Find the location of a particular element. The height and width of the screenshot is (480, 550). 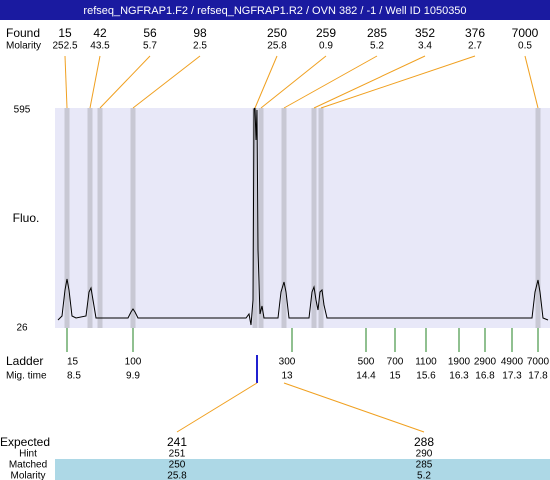

ladder-size: 300 is located at coordinates (287, 362).